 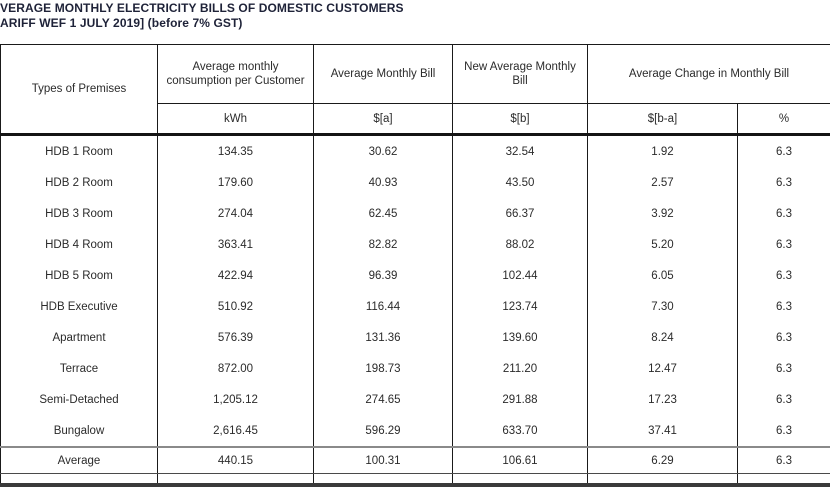 What do you see at coordinates (236, 151) in the screenshot?
I see `cell-kwh: 134.35` at bounding box center [236, 151].